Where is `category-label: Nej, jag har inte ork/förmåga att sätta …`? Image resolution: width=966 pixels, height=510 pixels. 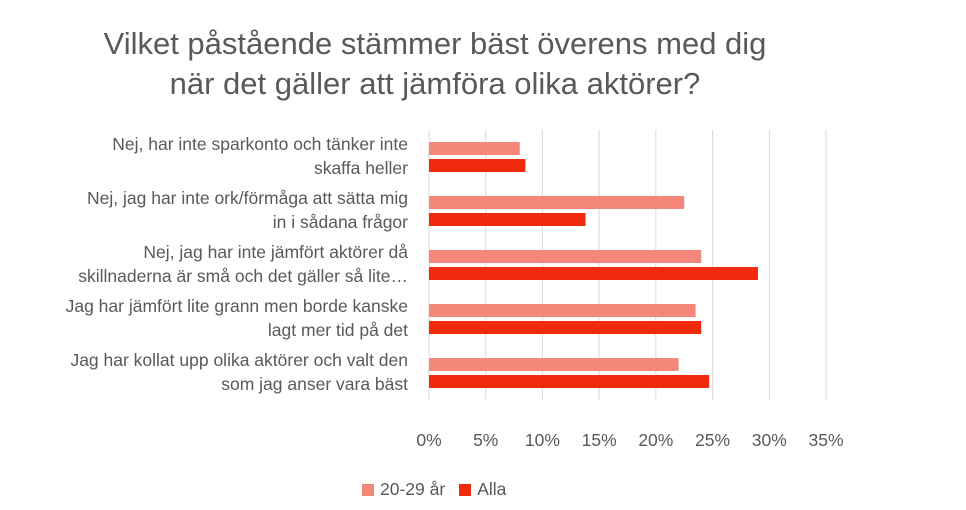
category-label: Nej, jag har inte ork/förmåga att sätta … is located at coordinates (247, 210).